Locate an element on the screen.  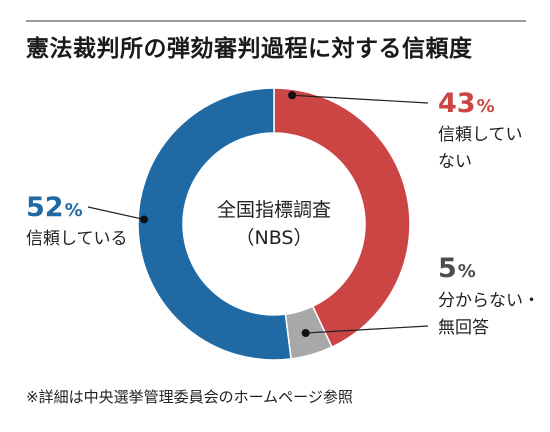
category-label-unknown: 分からない・ 無回答 is located at coordinates (489, 315).